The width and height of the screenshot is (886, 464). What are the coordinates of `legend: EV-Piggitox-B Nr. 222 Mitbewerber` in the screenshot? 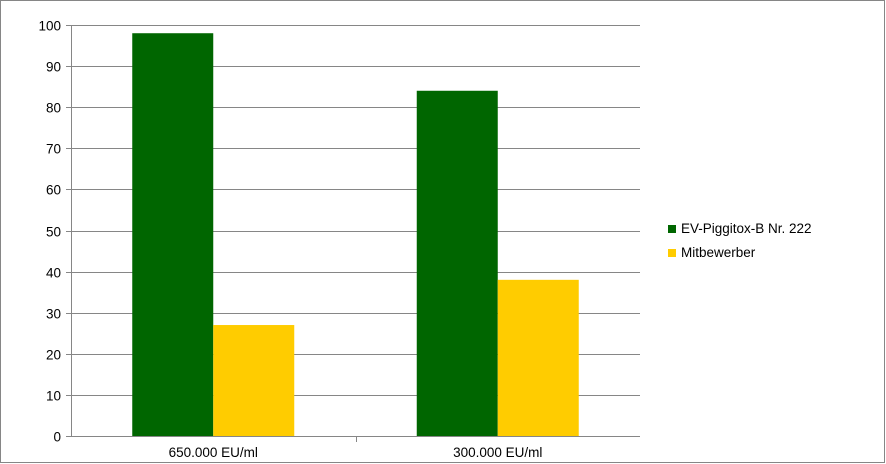 It's located at (773, 242).